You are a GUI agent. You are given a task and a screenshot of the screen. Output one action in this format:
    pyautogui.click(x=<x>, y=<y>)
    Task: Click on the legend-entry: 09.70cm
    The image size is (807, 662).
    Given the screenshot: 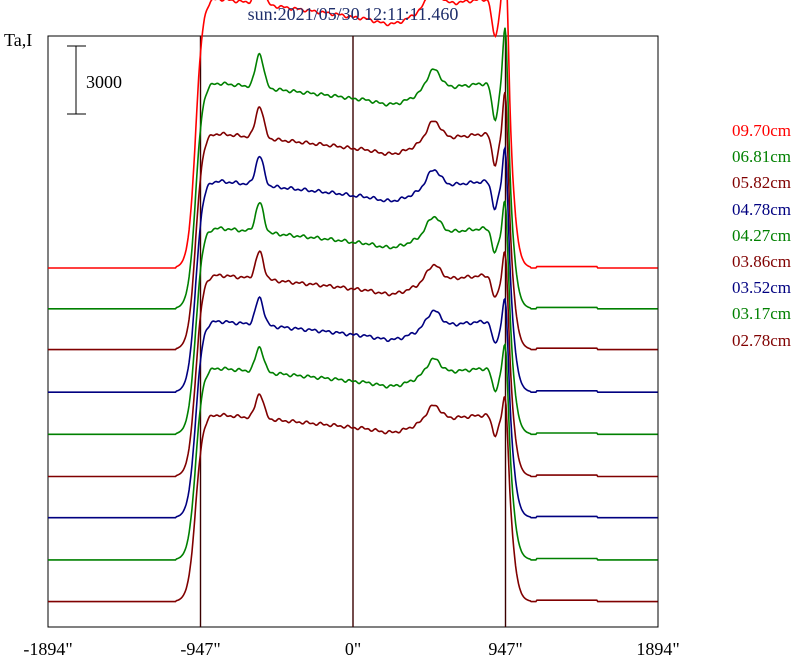 What is the action you would take?
    pyautogui.click(x=762, y=130)
    